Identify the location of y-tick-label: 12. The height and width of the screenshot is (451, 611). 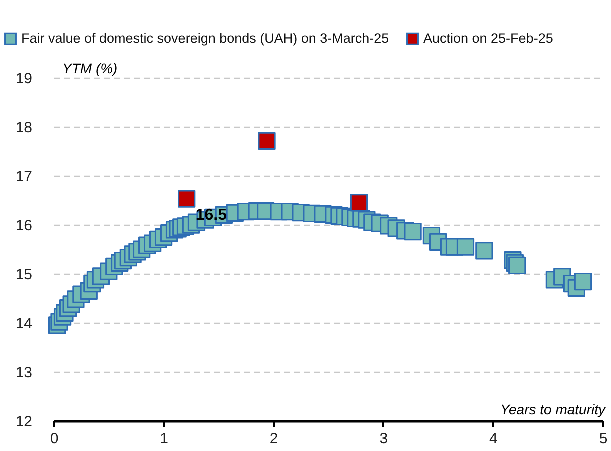
(24, 422).